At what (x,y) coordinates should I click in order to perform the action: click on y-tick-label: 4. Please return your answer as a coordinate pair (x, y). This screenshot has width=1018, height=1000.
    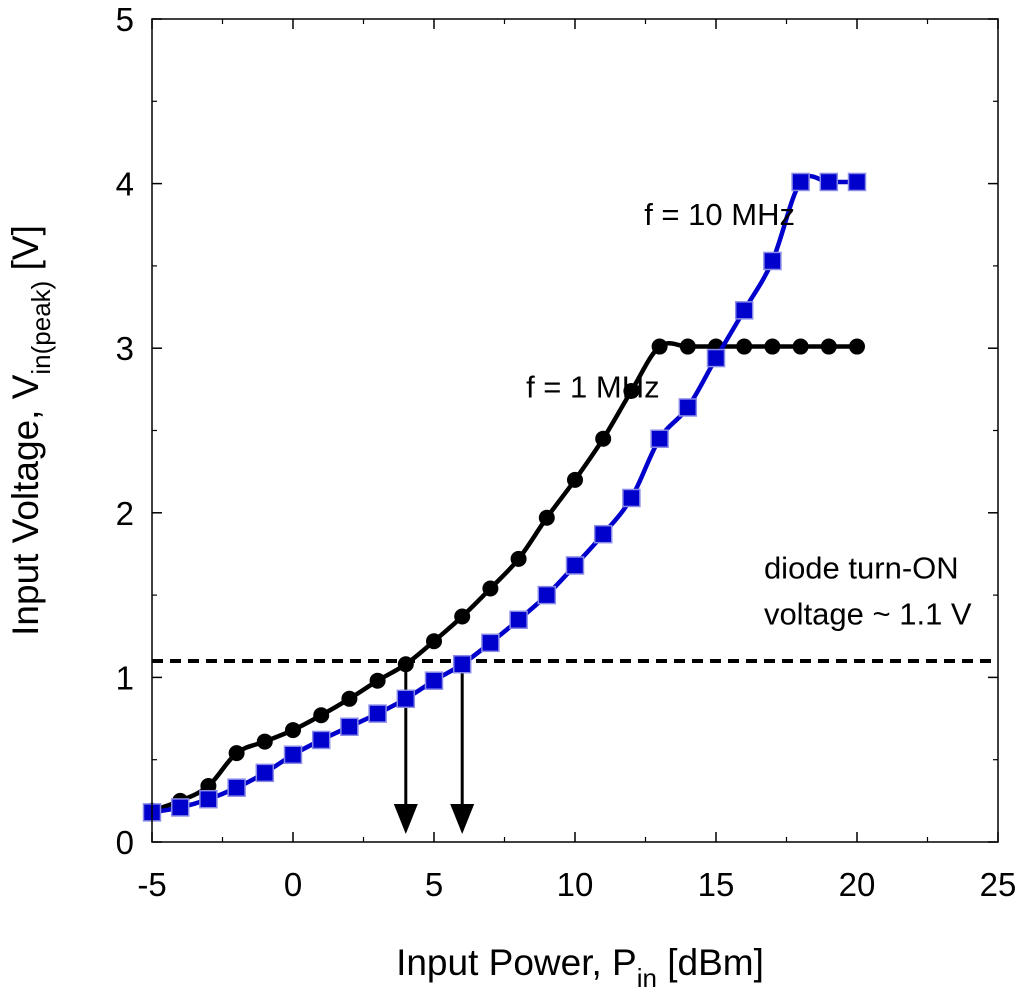
    Looking at the image, I should click on (125, 184).